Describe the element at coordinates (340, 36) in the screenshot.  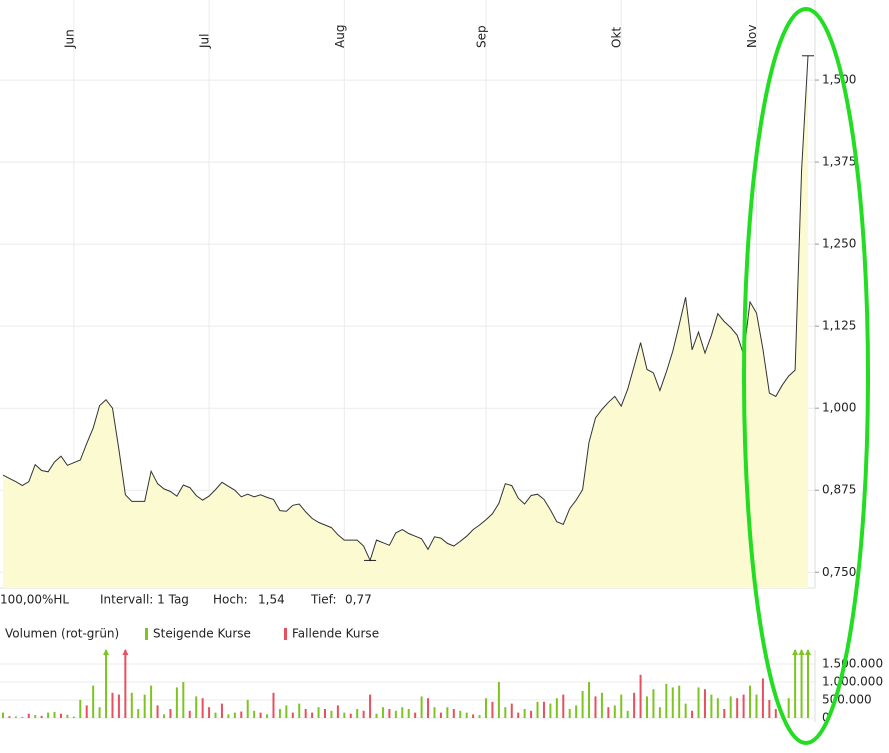
I see `x-tick-label: Aug` at that location.